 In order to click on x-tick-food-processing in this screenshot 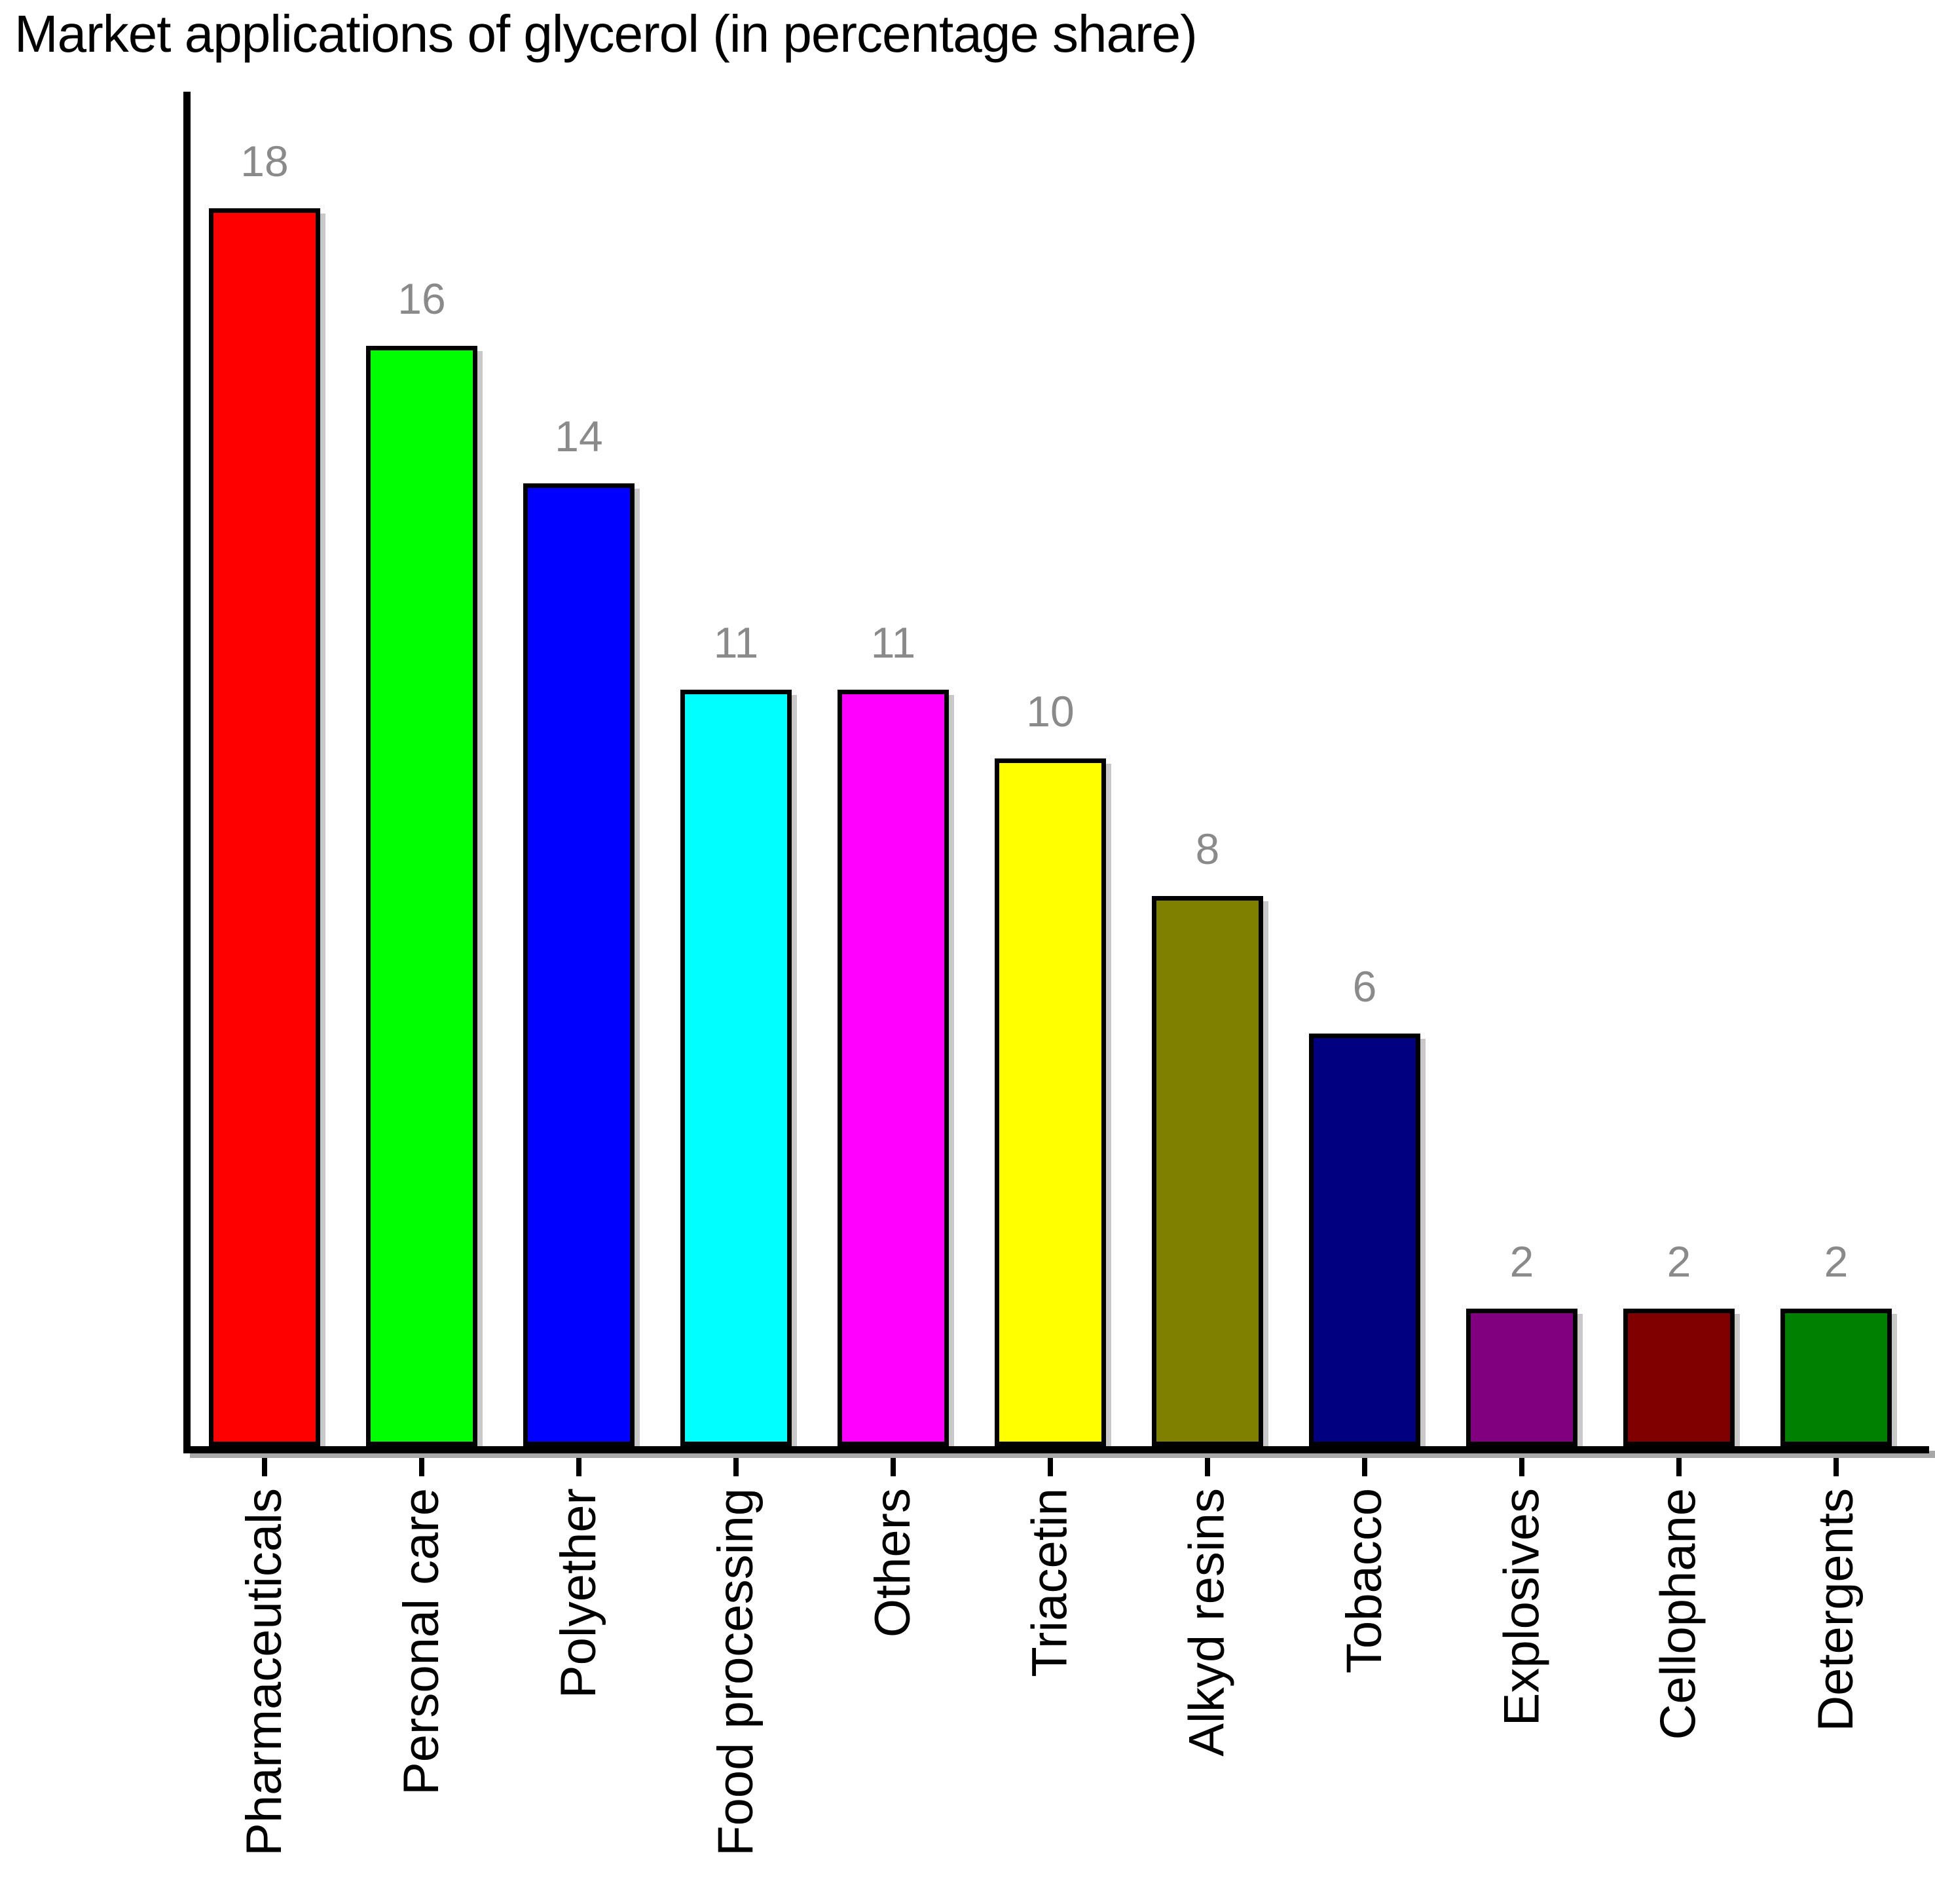, I will do `click(736, 1464)`.